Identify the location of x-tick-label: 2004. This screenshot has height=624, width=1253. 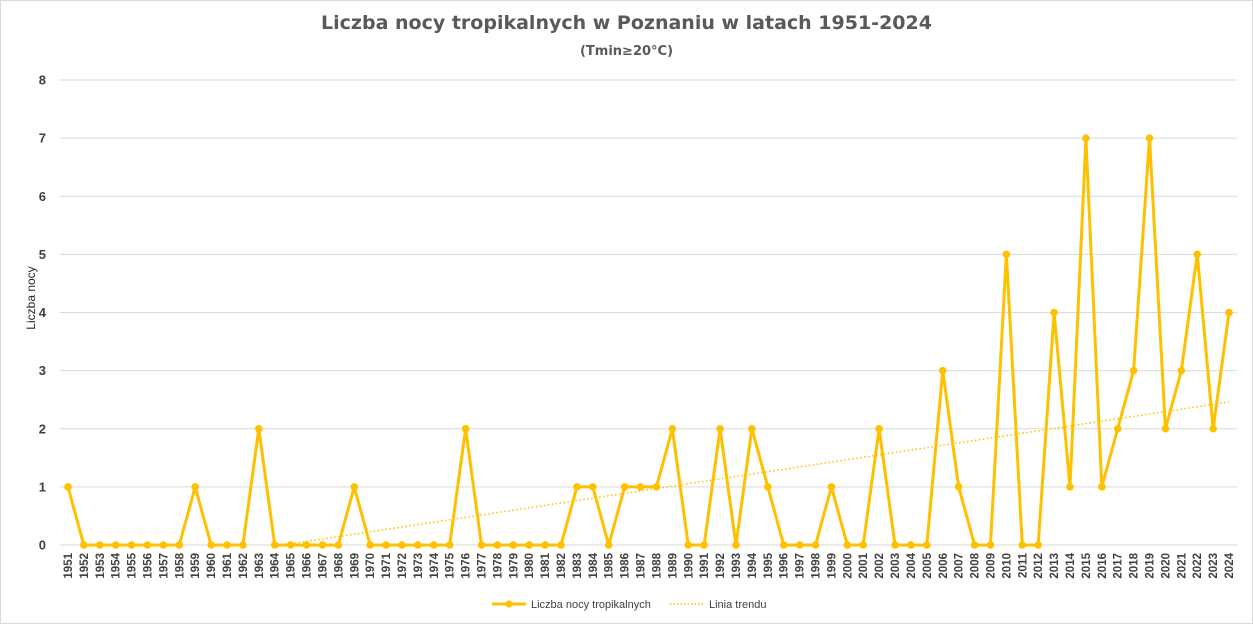
(912, 565).